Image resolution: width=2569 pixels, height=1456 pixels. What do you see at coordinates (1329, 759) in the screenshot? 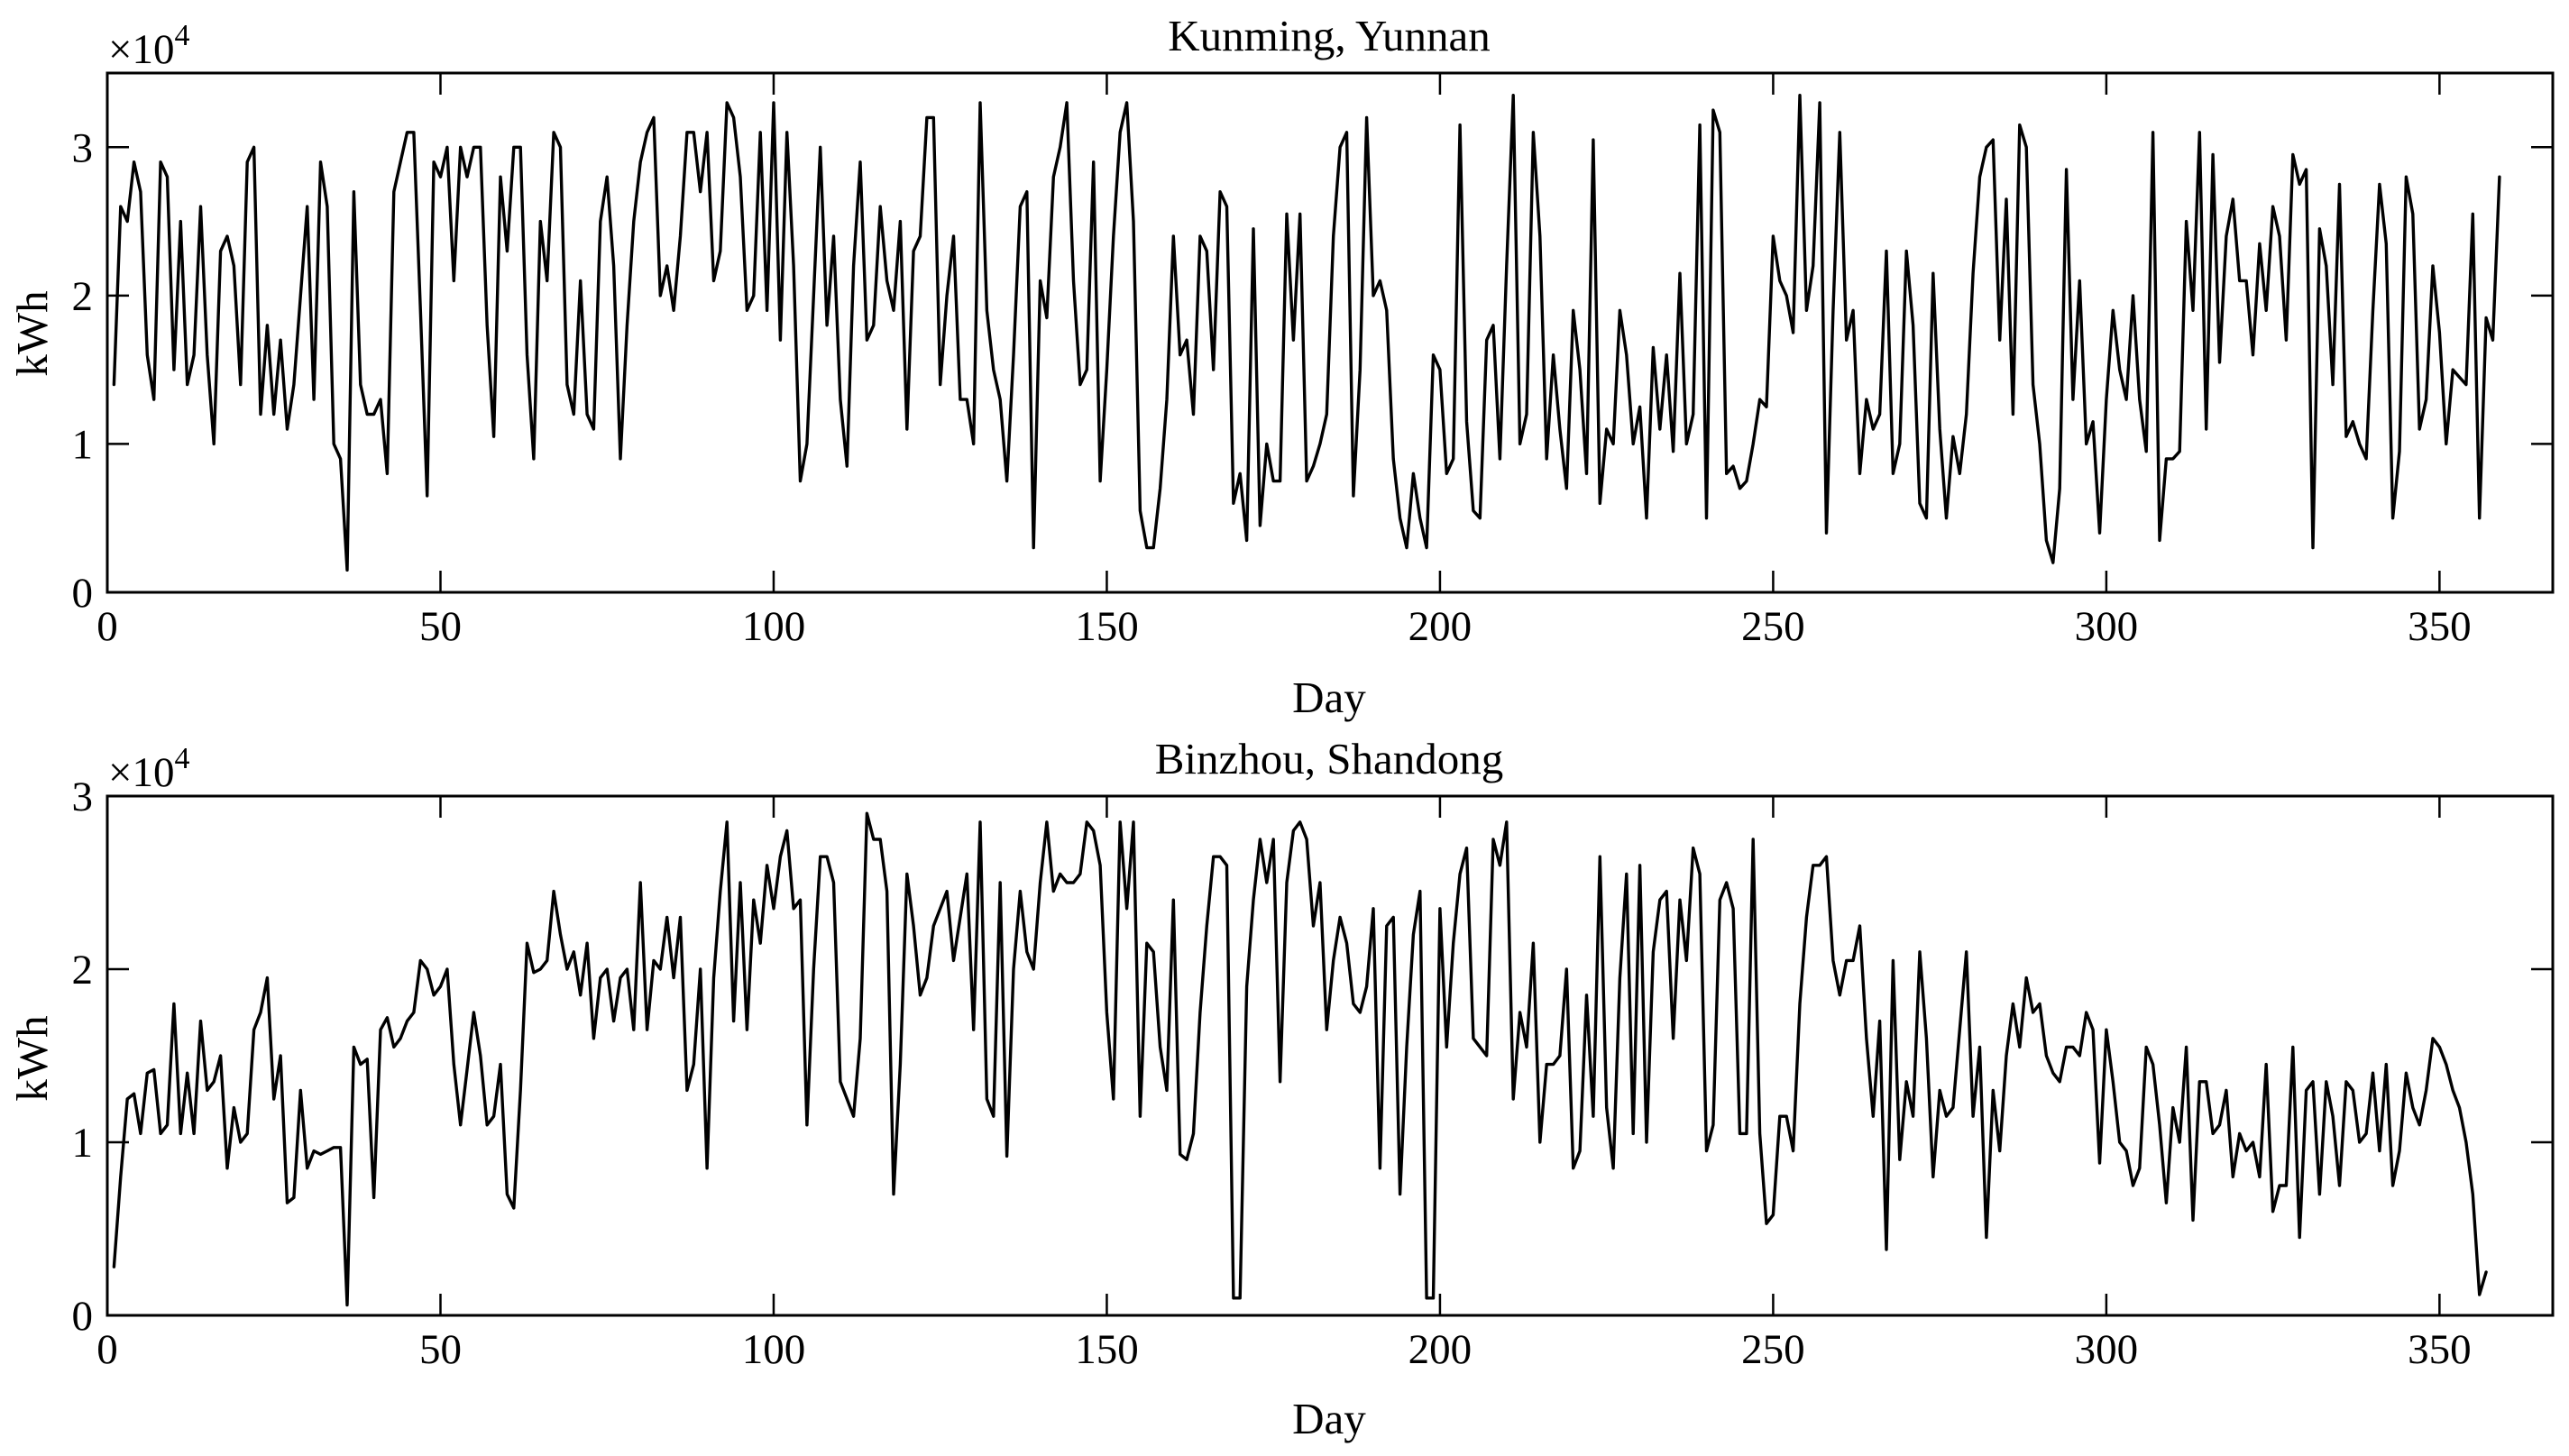
I see `chart-title: Binzhou, Shandong` at bounding box center [1329, 759].